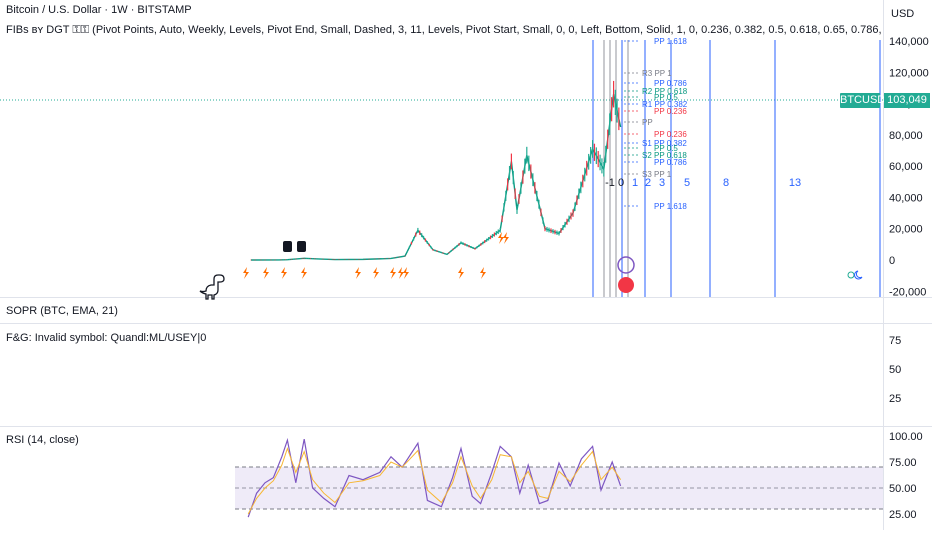  What do you see at coordinates (895, 370) in the screenshot?
I see `fg-tick-label: 50` at bounding box center [895, 370].